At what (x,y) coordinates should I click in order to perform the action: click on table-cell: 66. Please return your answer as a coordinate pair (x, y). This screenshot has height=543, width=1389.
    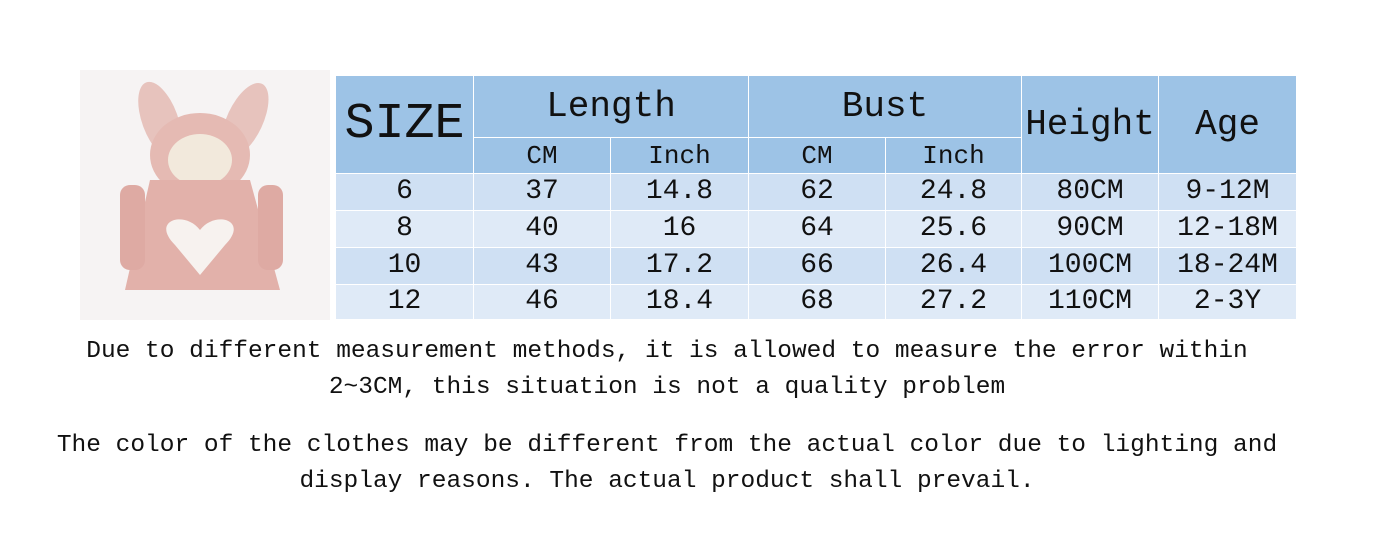
    Looking at the image, I should click on (817, 266).